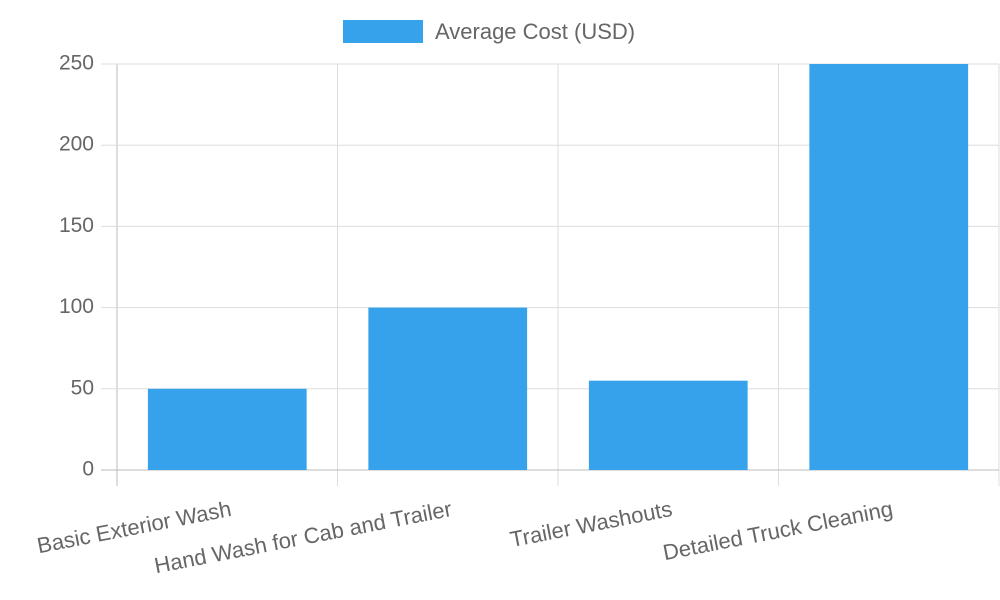 The width and height of the screenshot is (1000, 600). I want to click on y-tick-label: 50, so click(82, 387).